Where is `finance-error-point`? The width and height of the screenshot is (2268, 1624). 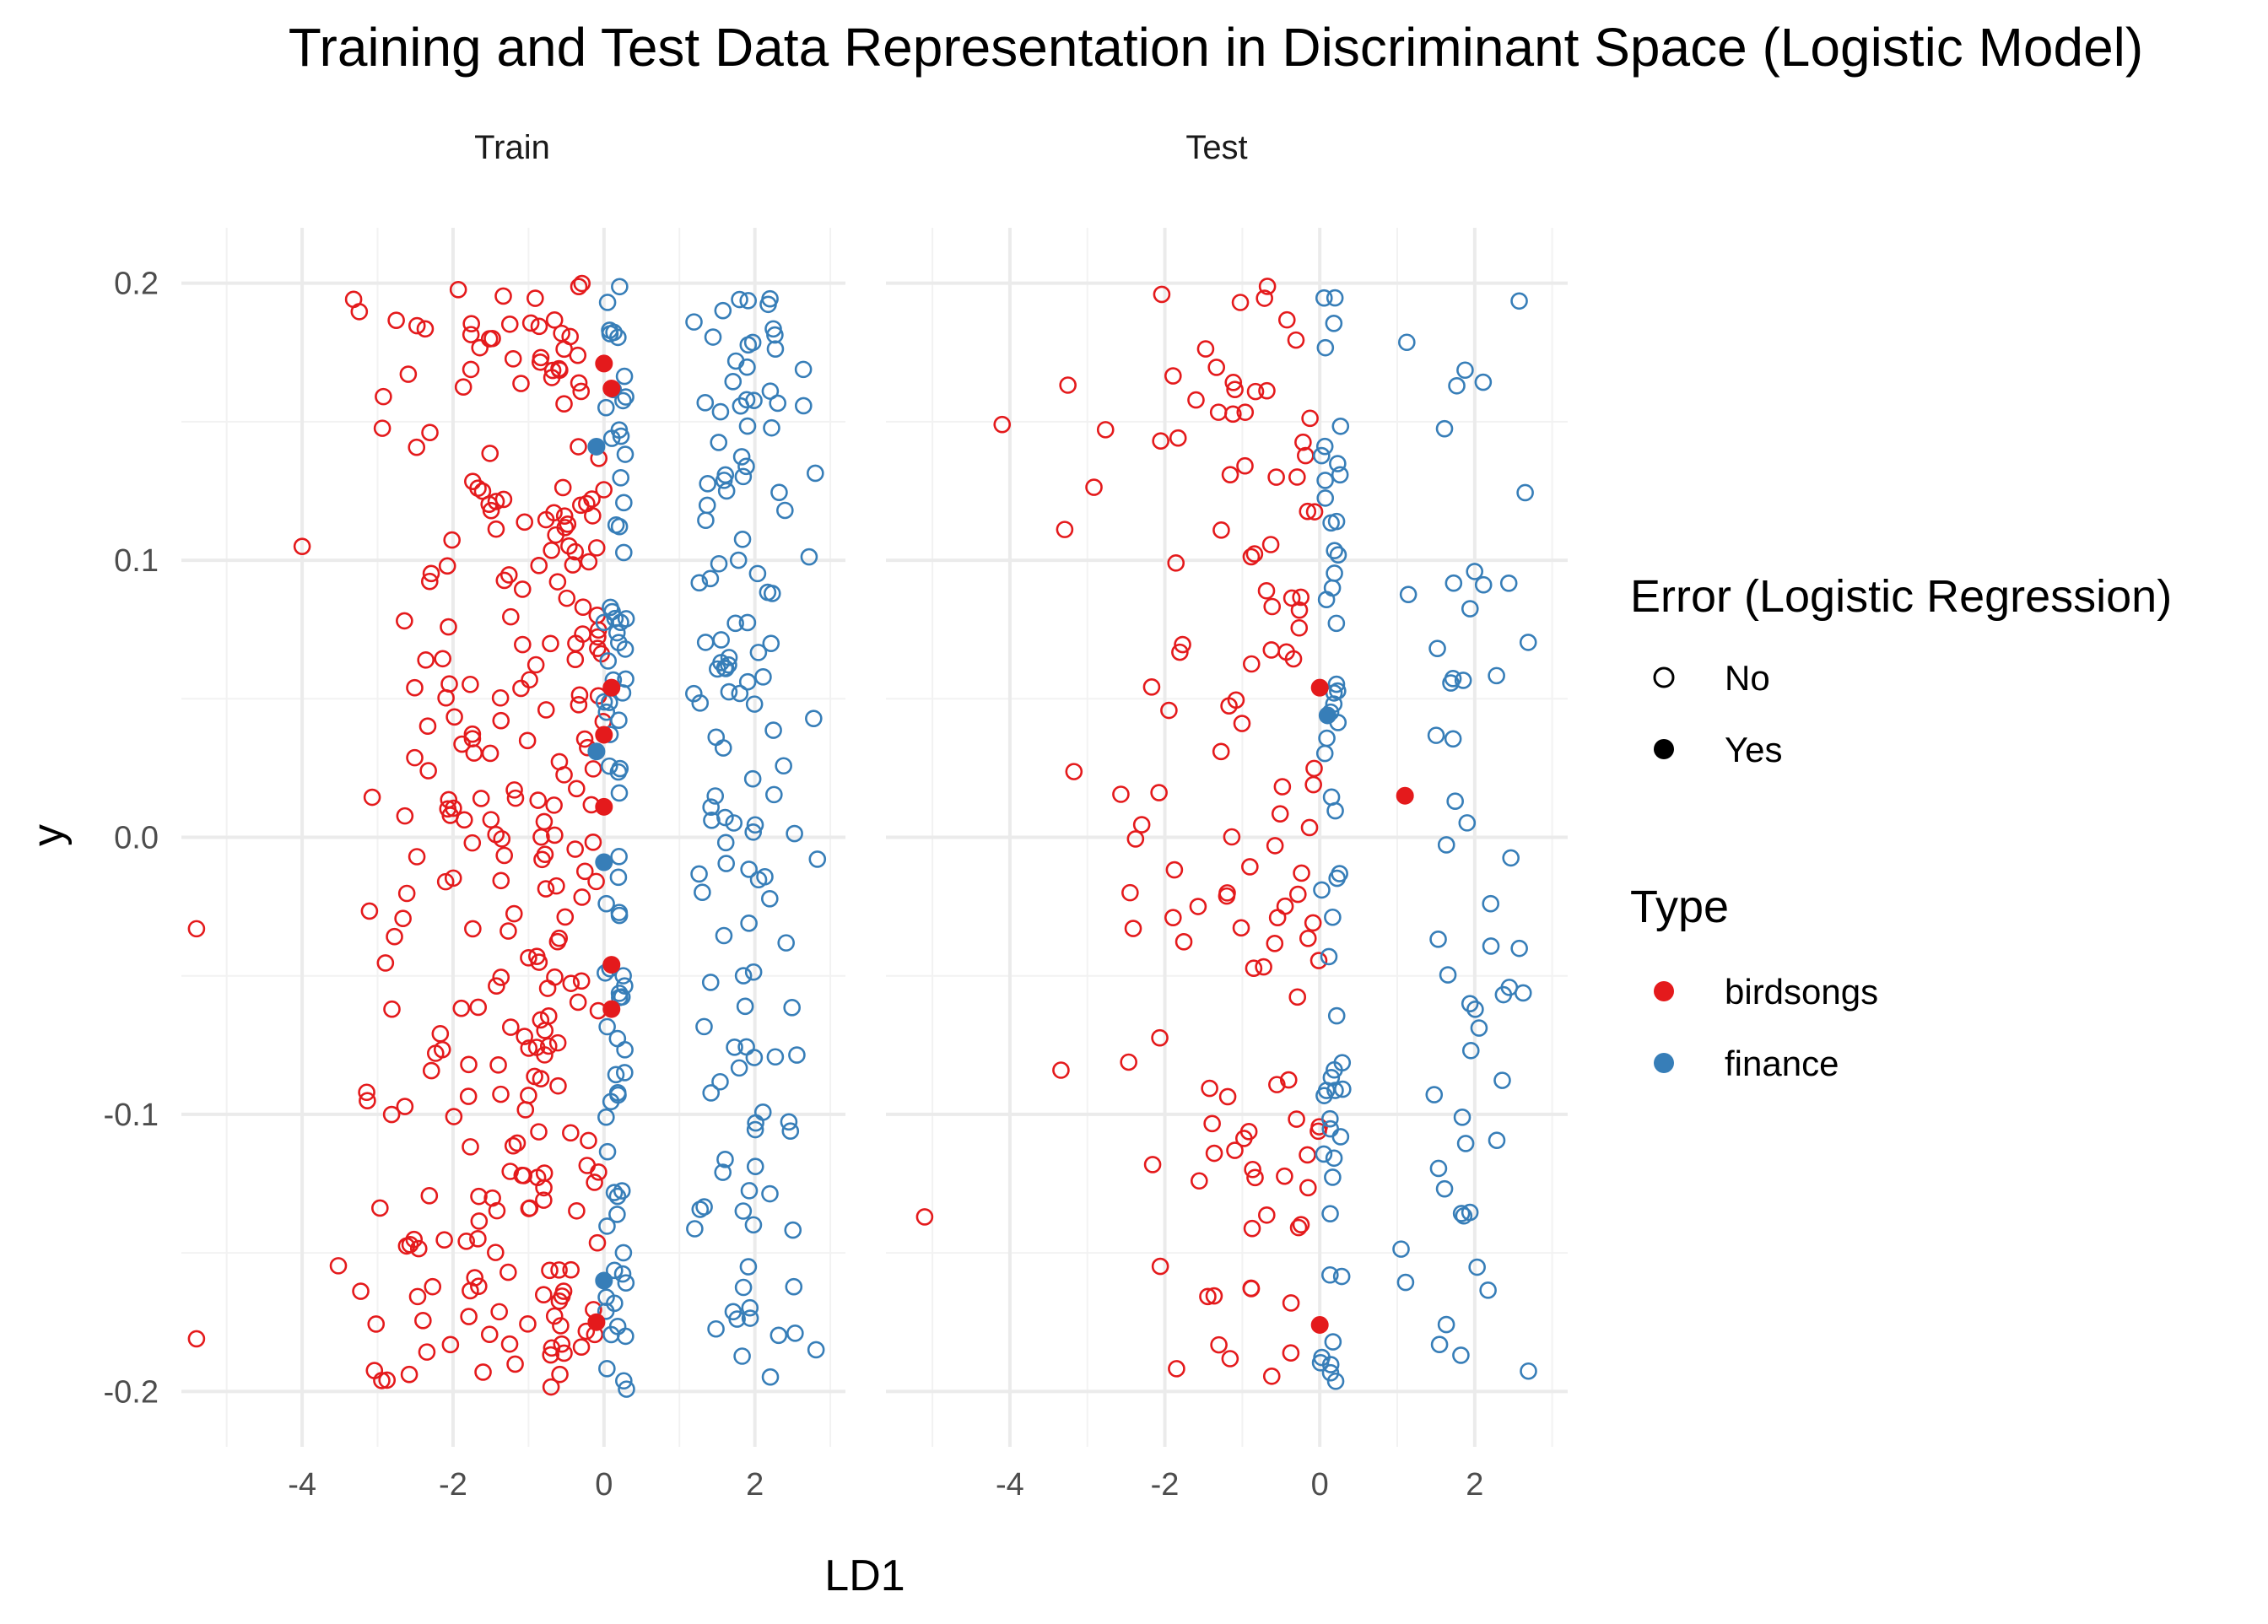 finance-error-point is located at coordinates (604, 1280).